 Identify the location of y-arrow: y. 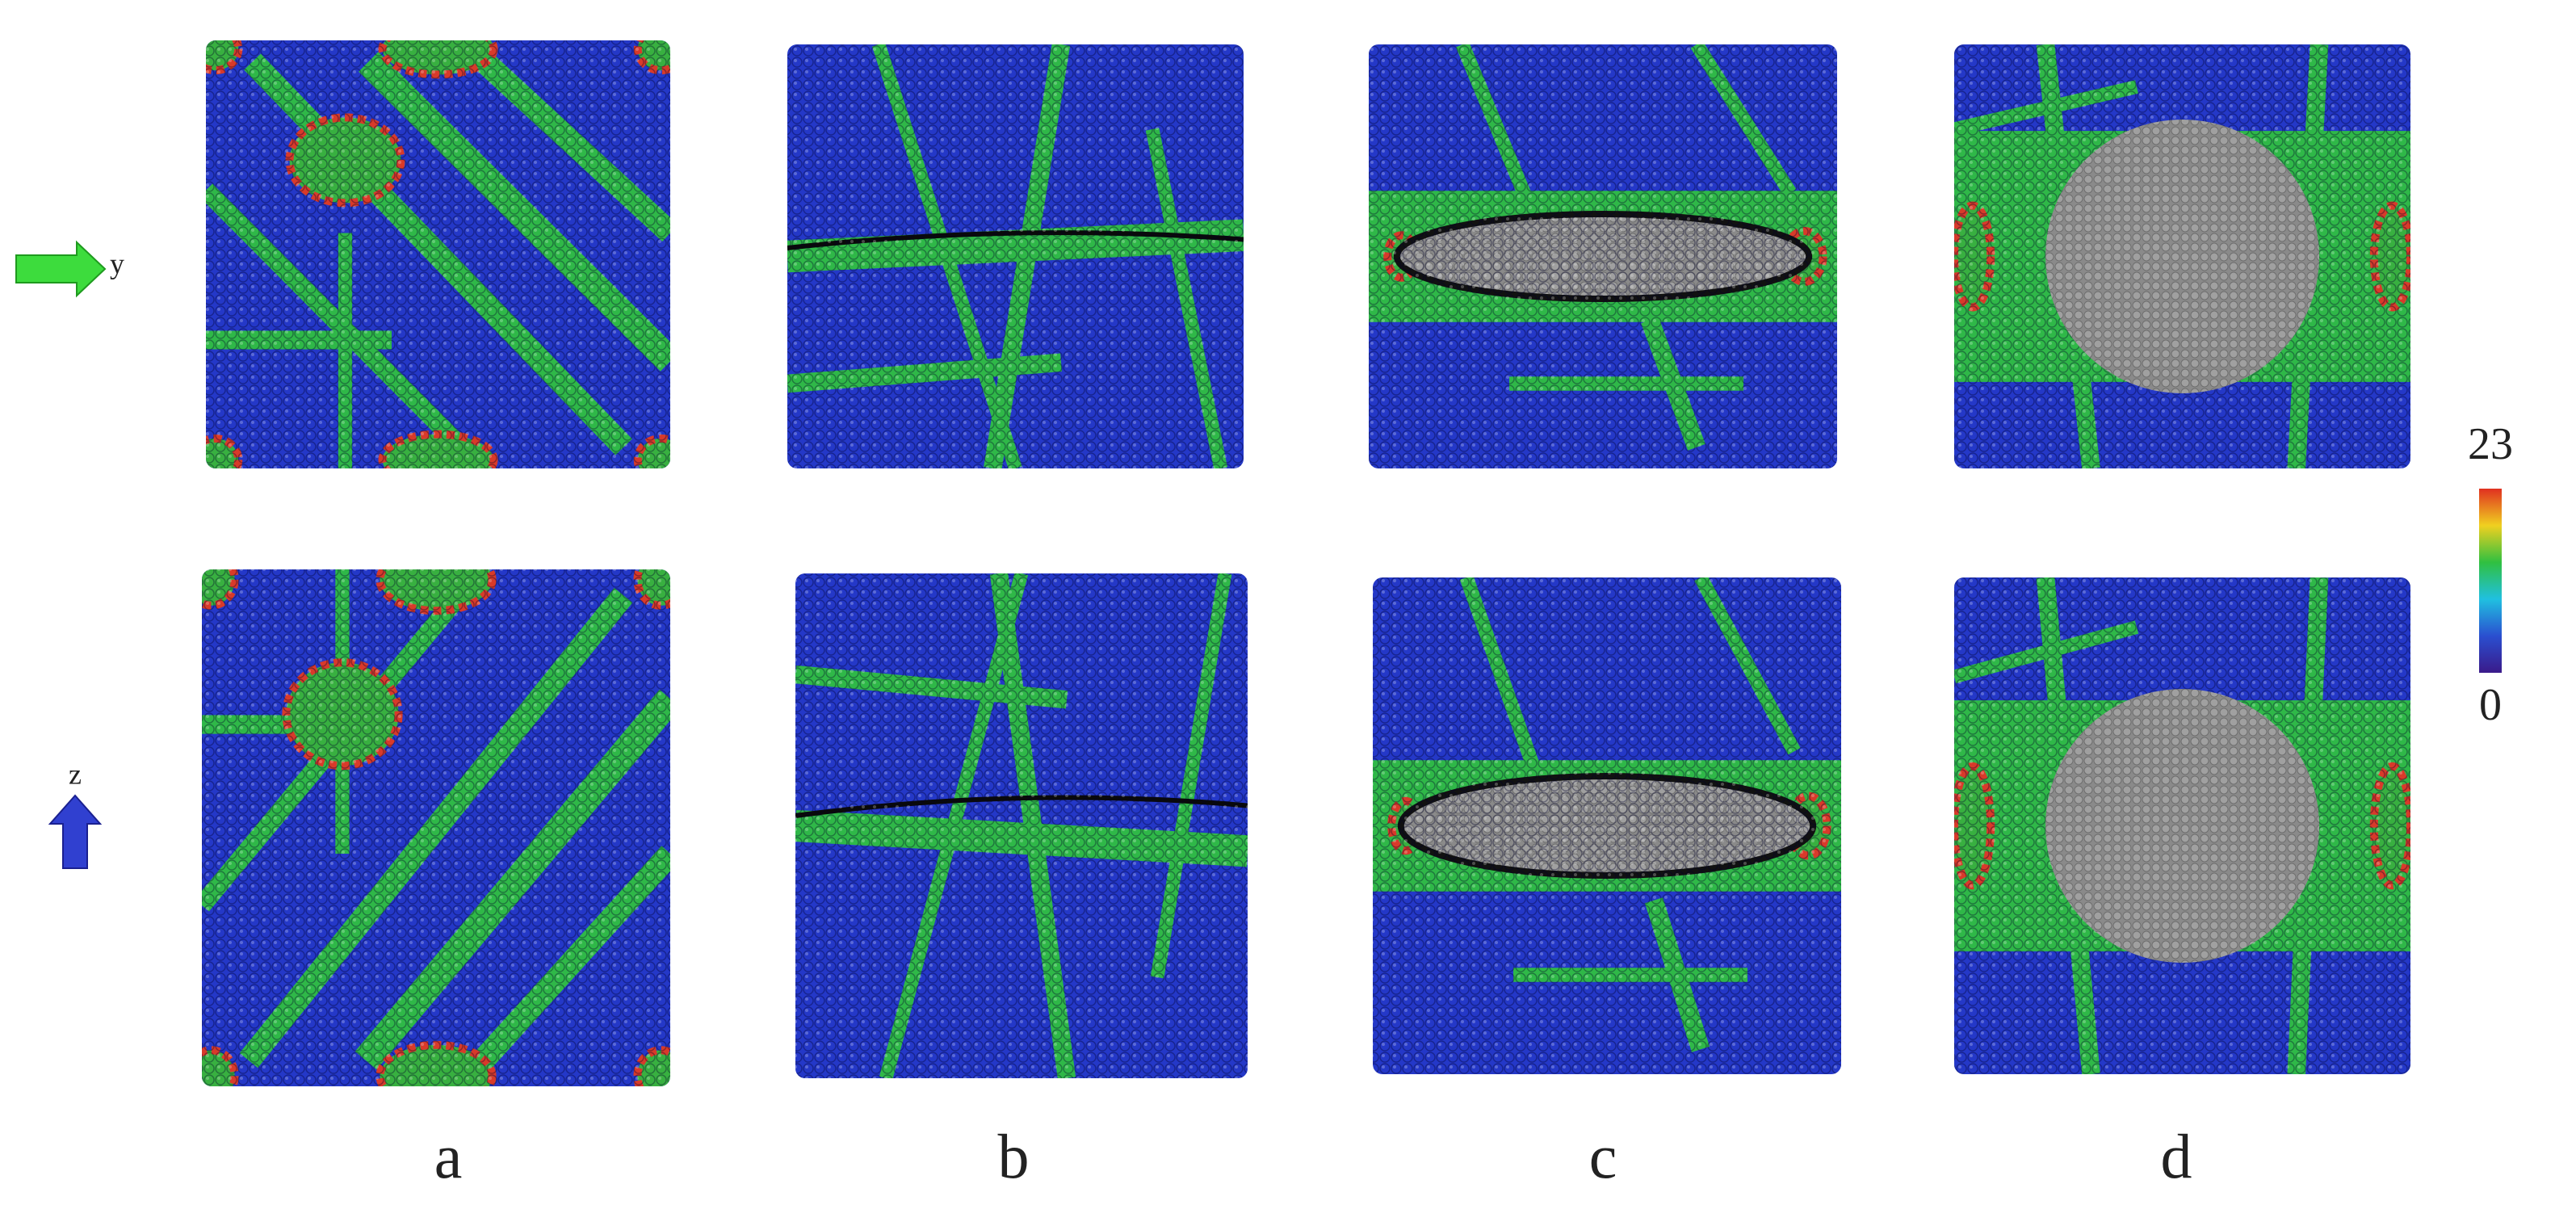
(69, 269).